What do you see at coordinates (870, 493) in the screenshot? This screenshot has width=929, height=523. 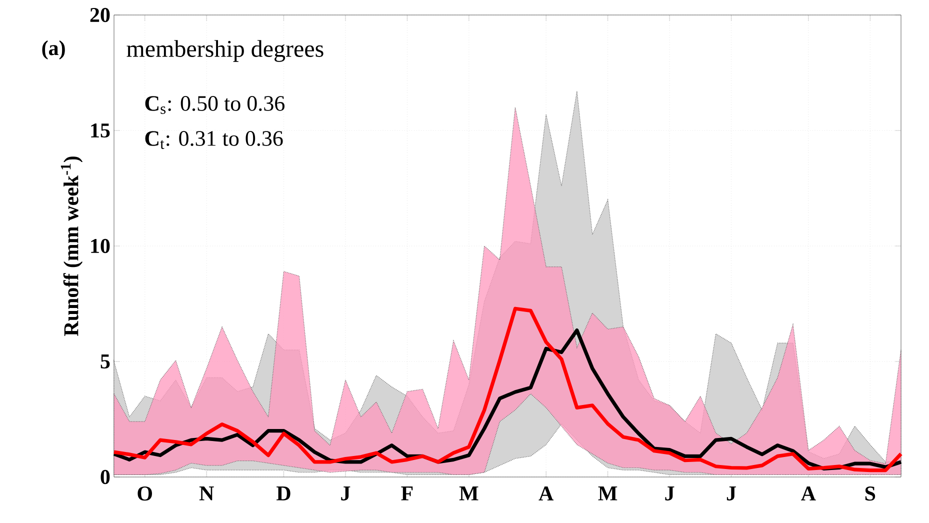 I see `x-tick-label: S` at bounding box center [870, 493].